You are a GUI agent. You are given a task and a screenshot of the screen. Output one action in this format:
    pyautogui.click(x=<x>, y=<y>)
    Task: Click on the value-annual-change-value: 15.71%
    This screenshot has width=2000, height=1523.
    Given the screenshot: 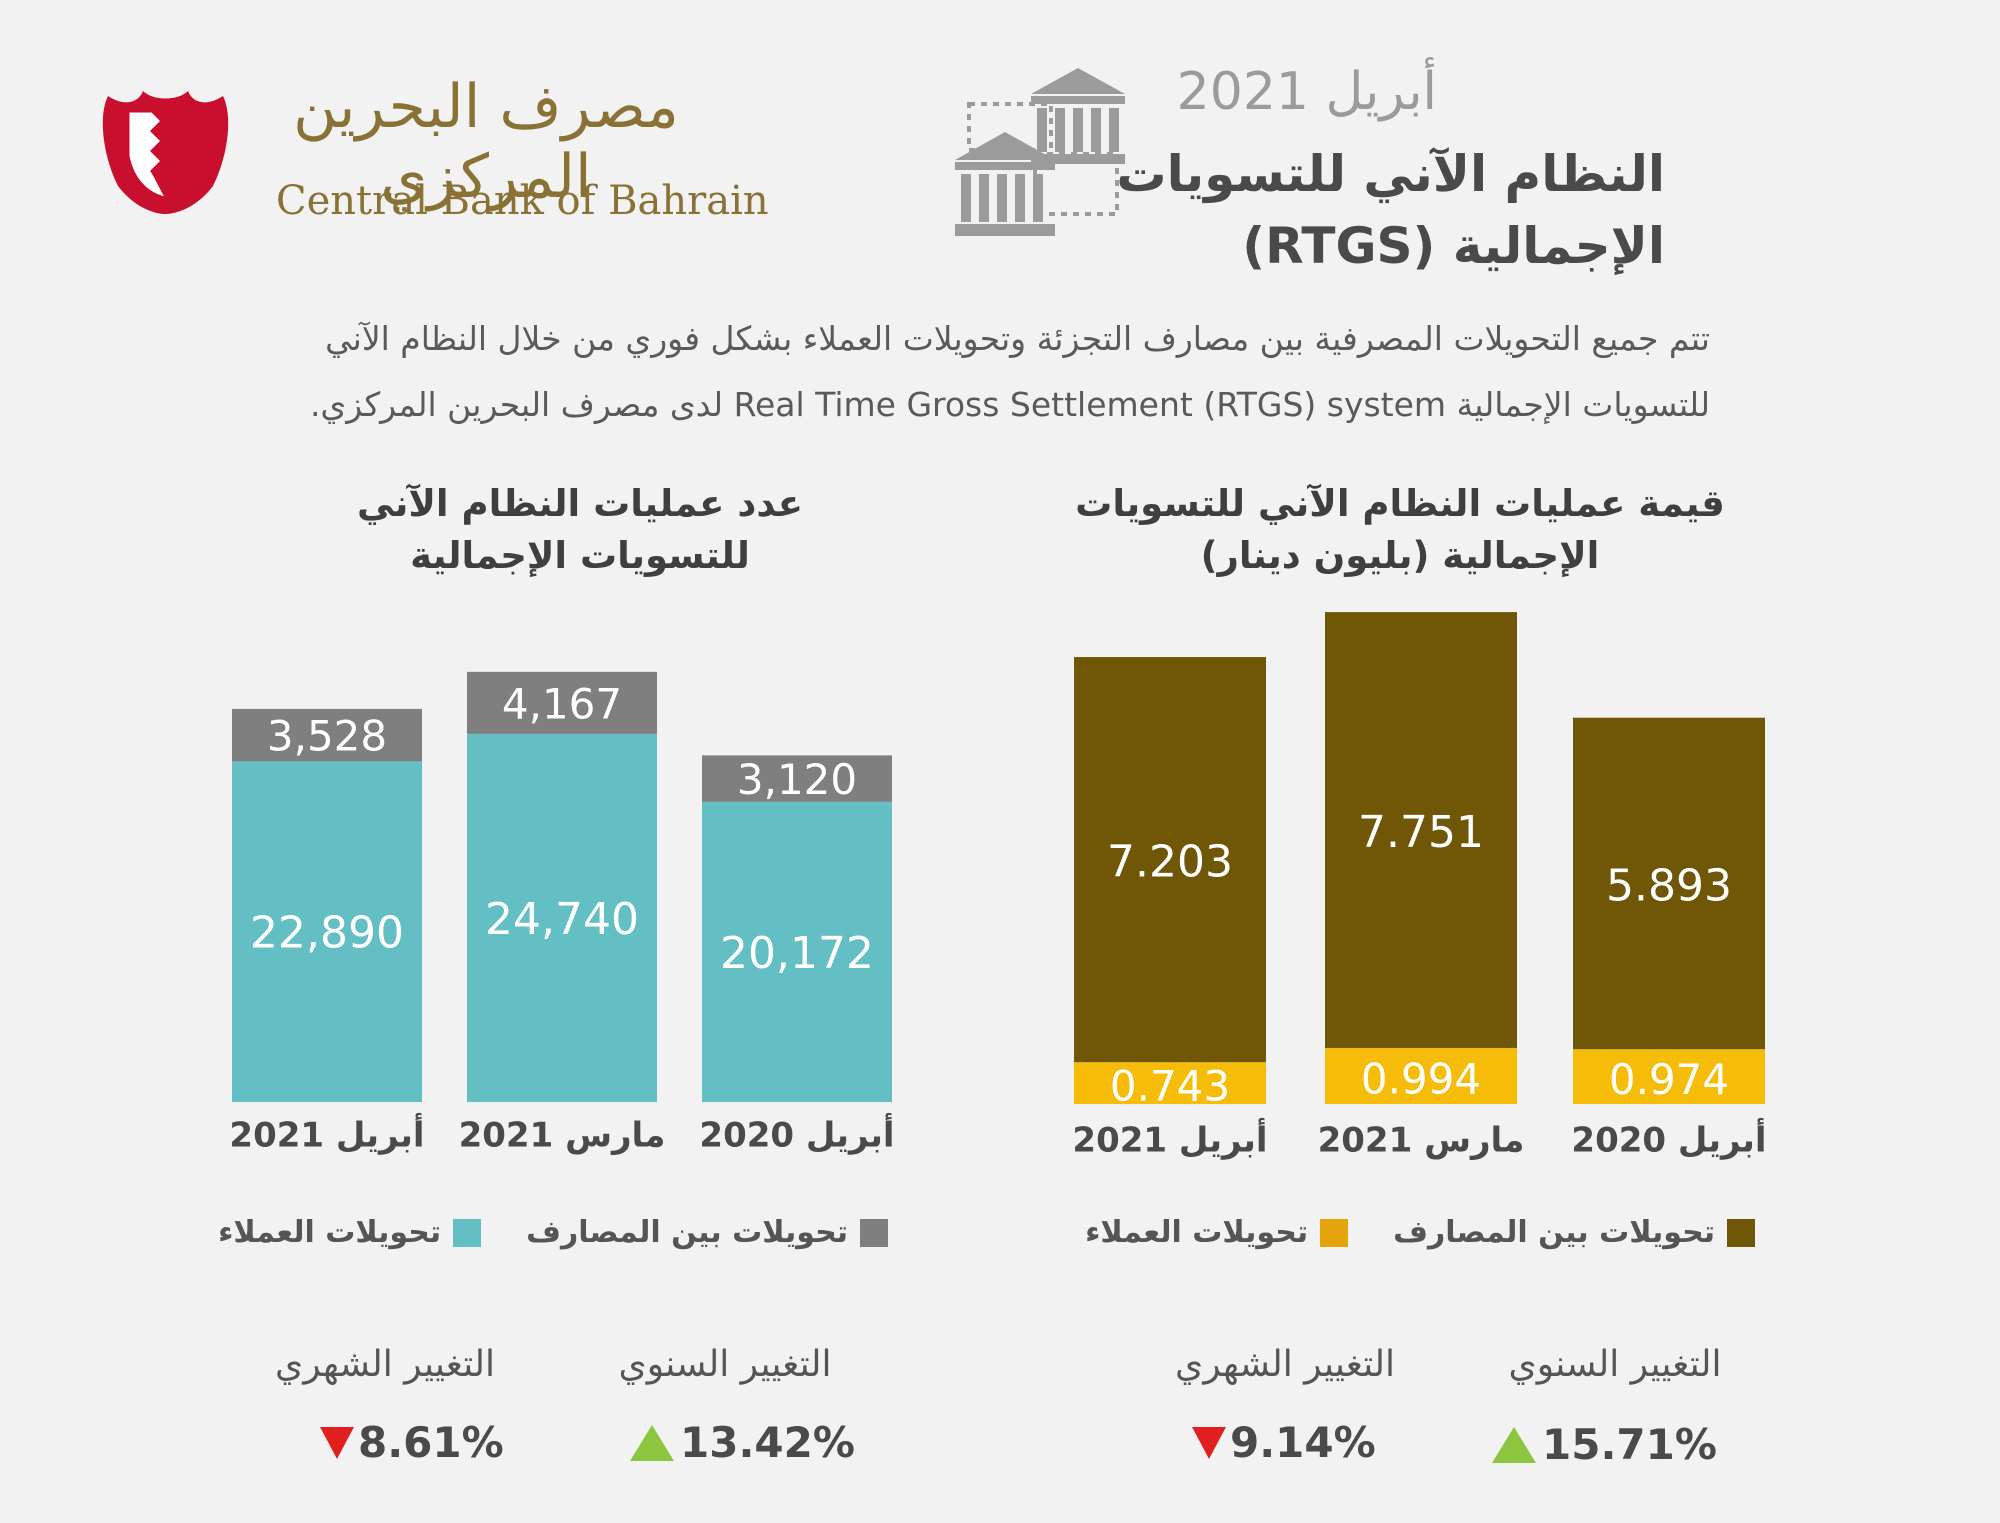 What is the action you would take?
    pyautogui.click(x=1629, y=1444)
    